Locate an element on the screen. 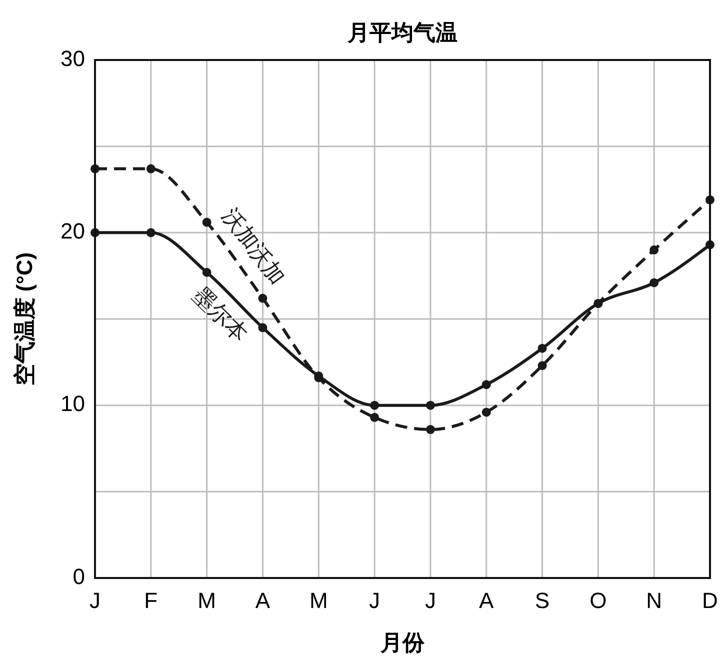 The height and width of the screenshot is (662, 721). x-tick-label: S is located at coordinates (542, 600).